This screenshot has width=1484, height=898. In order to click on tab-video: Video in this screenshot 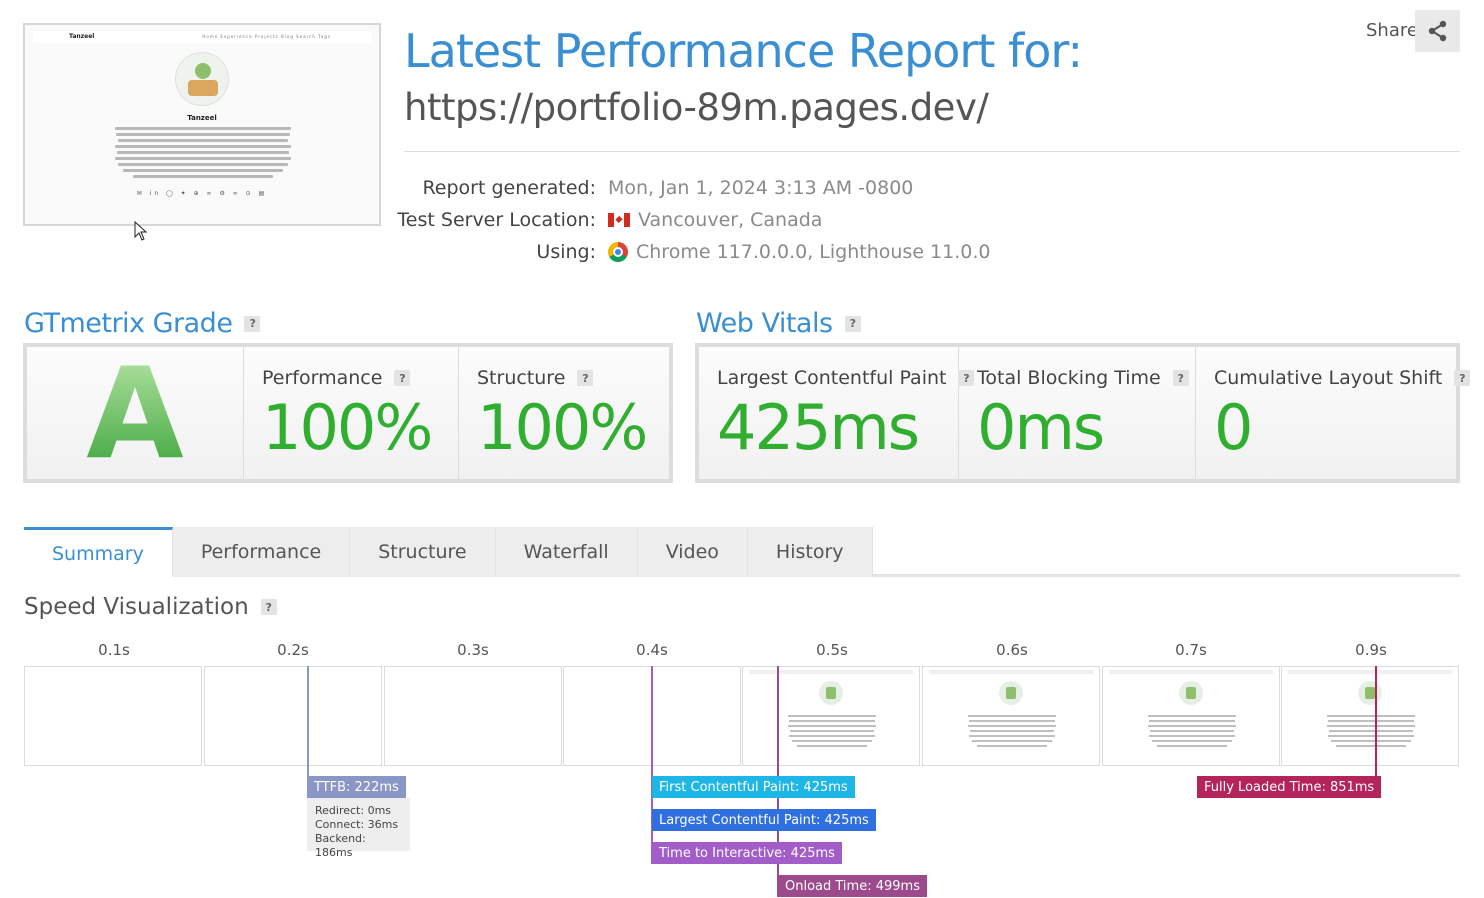, I will do `click(692, 552)`.